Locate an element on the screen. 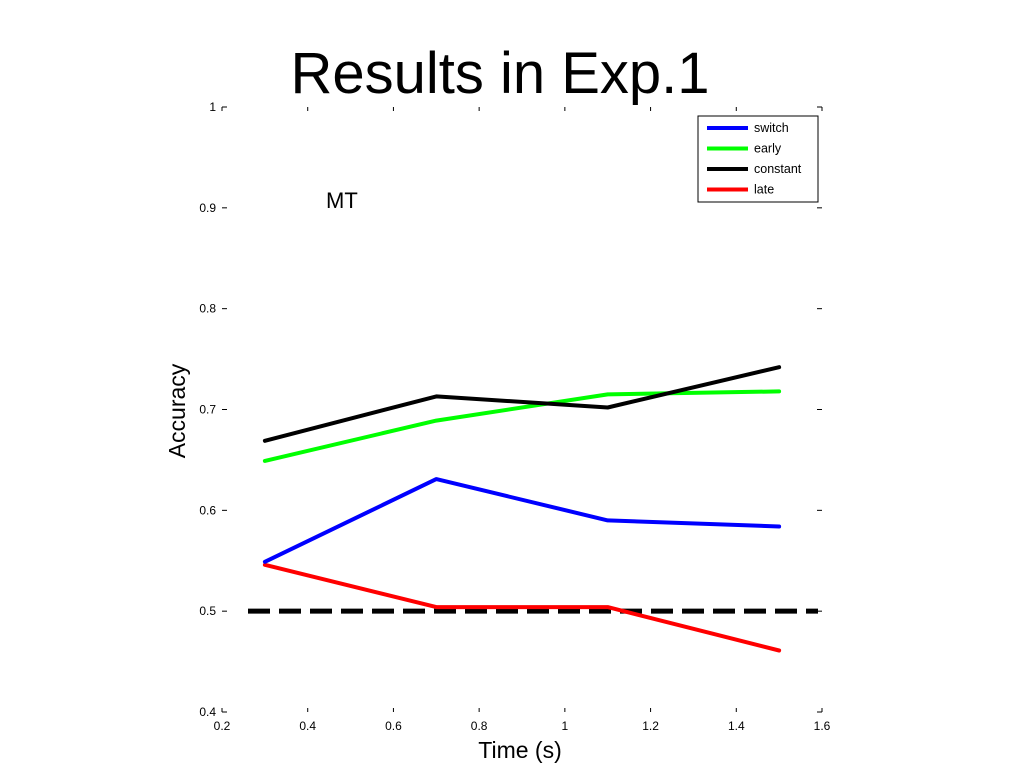 The height and width of the screenshot is (768, 1024). x-tick-label: 1.4 is located at coordinates (736, 726).